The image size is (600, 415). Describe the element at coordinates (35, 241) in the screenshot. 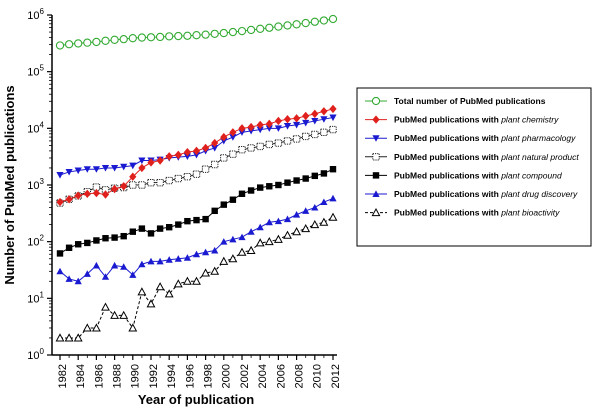

I see `y-tick-label: 10²` at that location.